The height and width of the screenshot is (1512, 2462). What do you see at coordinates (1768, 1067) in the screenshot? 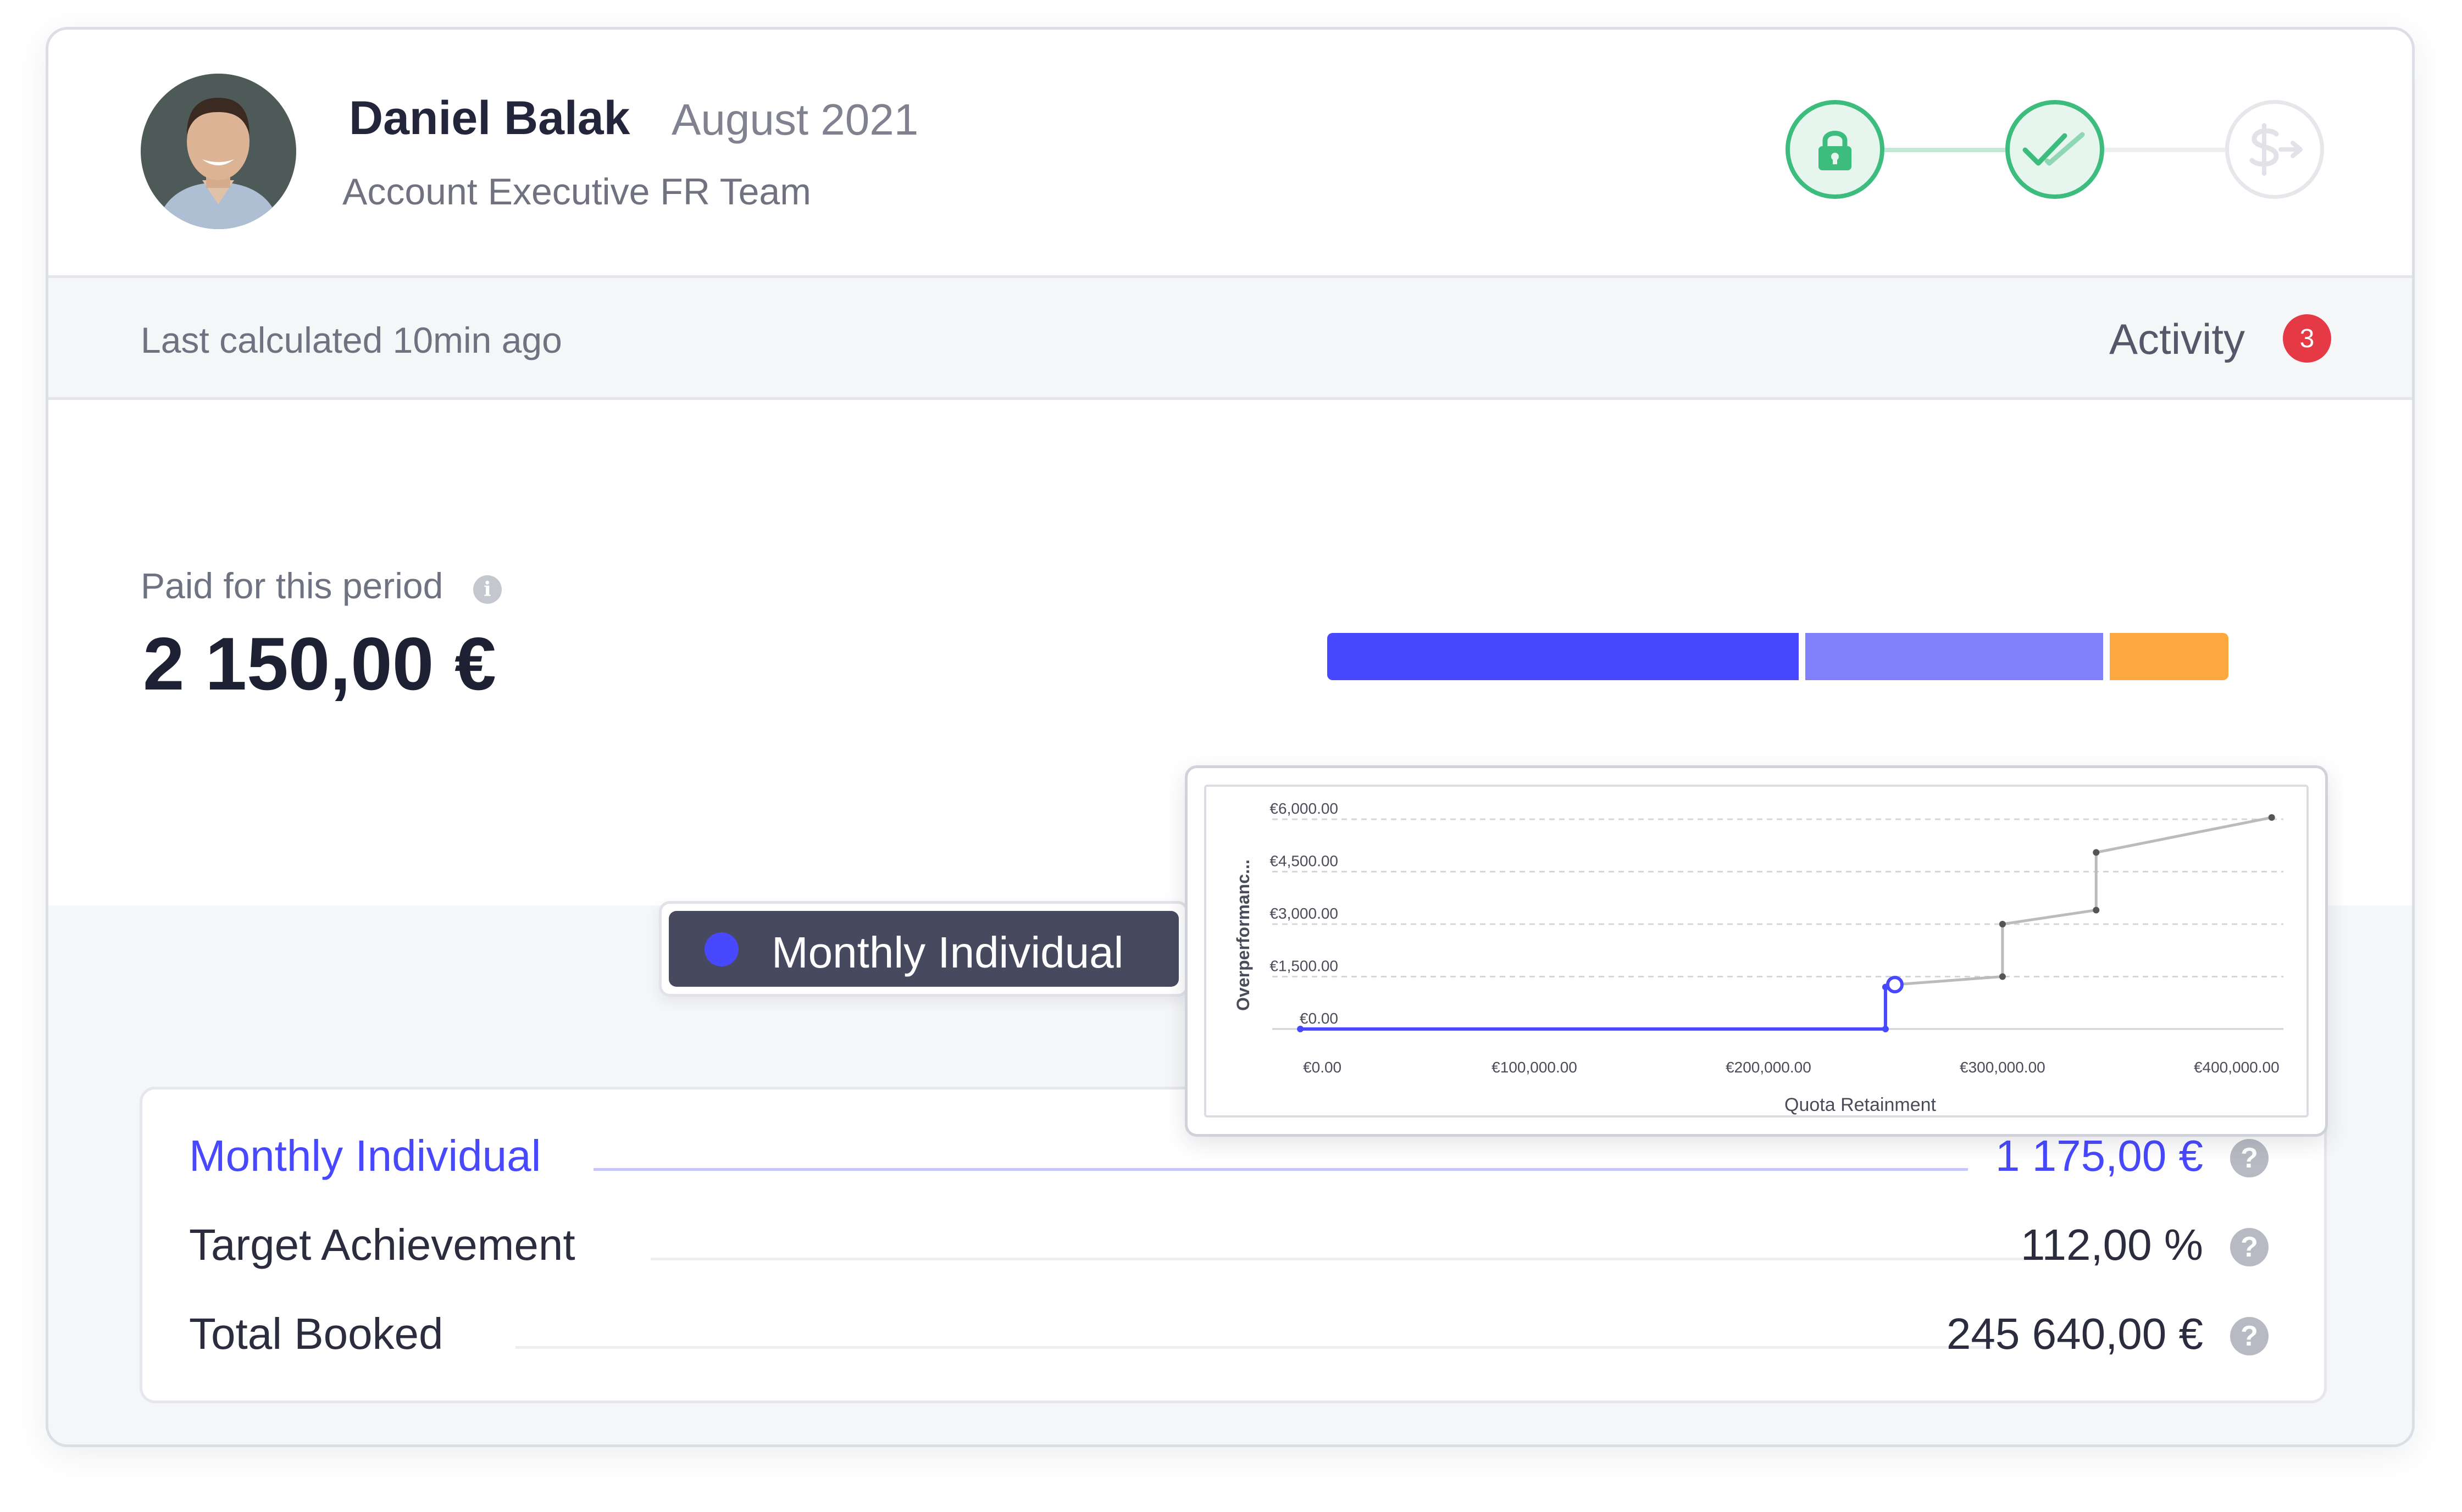
I see `chart-x-tick-label: €200,000.00` at bounding box center [1768, 1067].